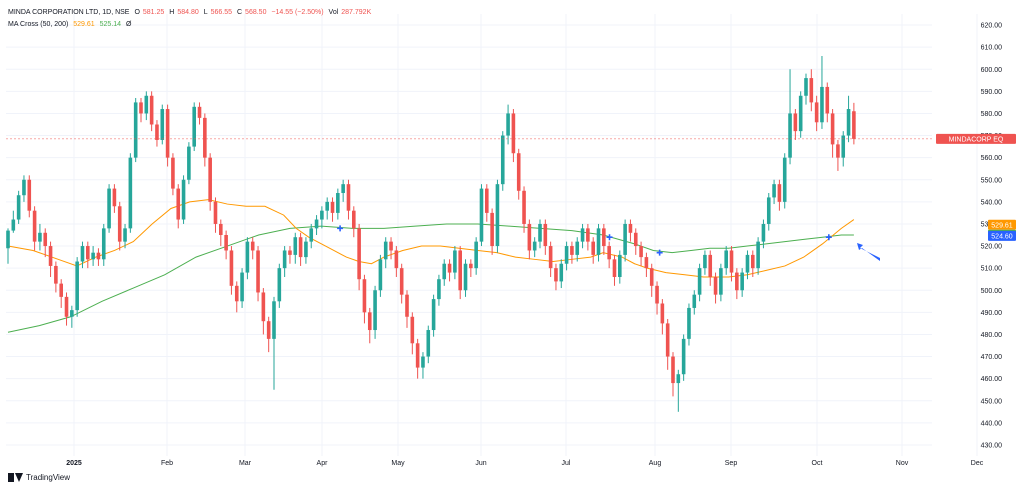 The height and width of the screenshot is (488, 1024). Describe the element at coordinates (39, 477) in the screenshot. I see `tradingview-brand: TradingView` at that location.